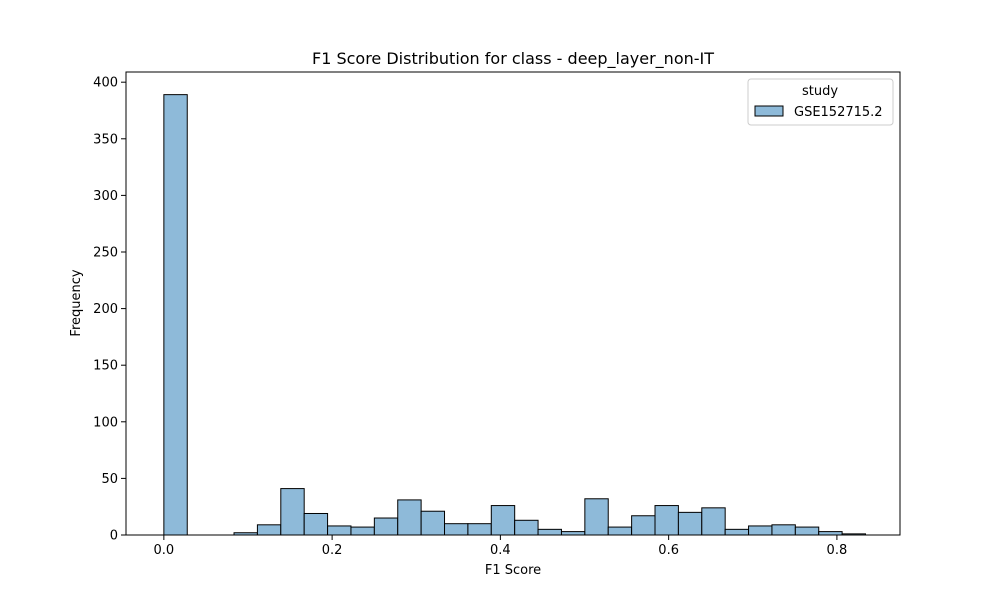  Describe the element at coordinates (837, 550) in the screenshot. I see `x-tick-label: 0.8` at that location.